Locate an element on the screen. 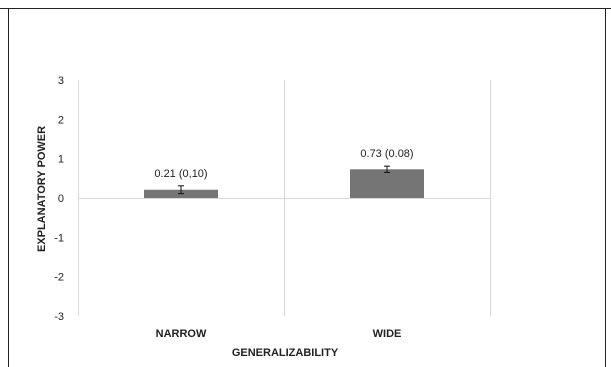 This screenshot has height=367, width=611. y-tick-label: -1 is located at coordinates (59, 238).